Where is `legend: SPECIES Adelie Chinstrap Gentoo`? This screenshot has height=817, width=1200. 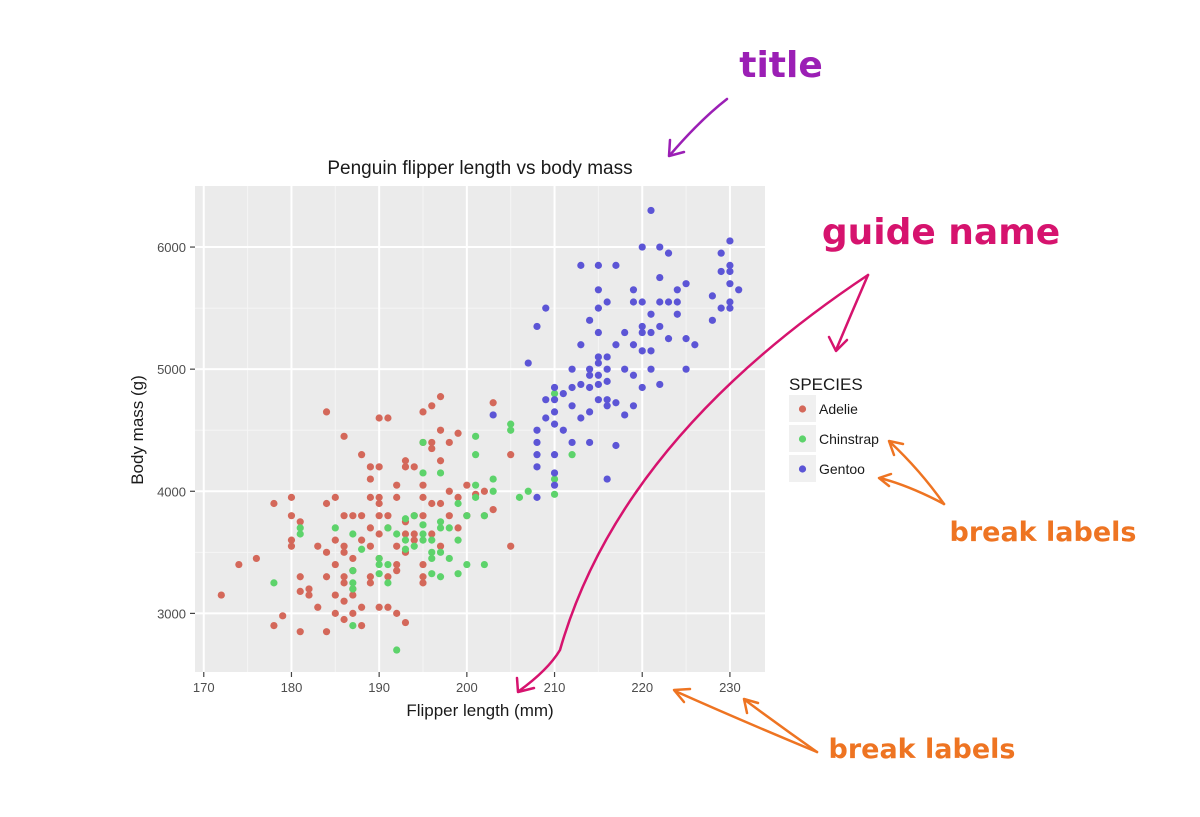 legend: SPECIES Adelie Chinstrap Gentoo is located at coordinates (834, 428).